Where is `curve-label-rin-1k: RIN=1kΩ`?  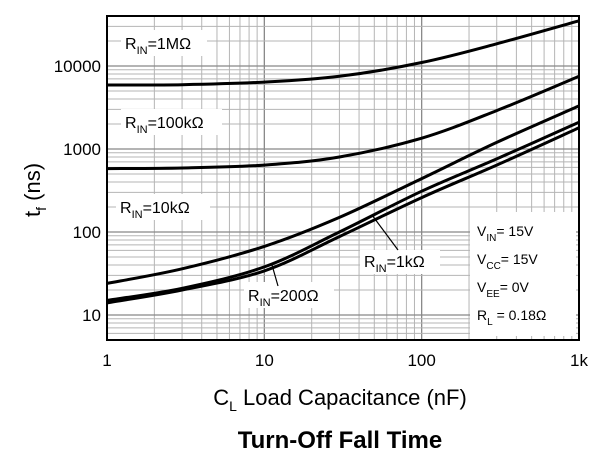 curve-label-rin-1k: RIN=1kΩ is located at coordinates (394, 264).